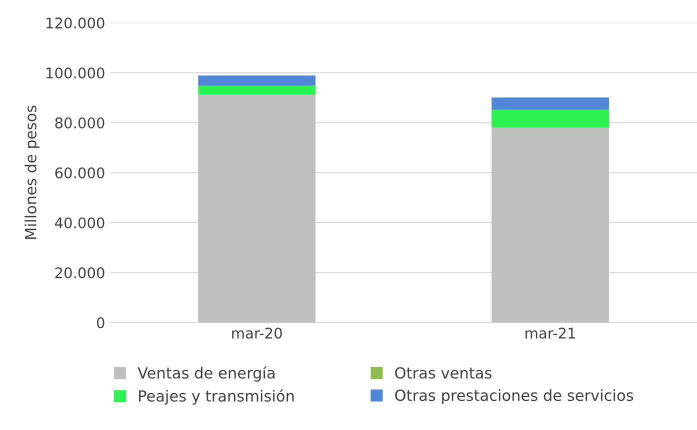 Image resolution: width=697 pixels, height=430 pixels. I want to click on y-tick-label: 0, so click(100, 322).